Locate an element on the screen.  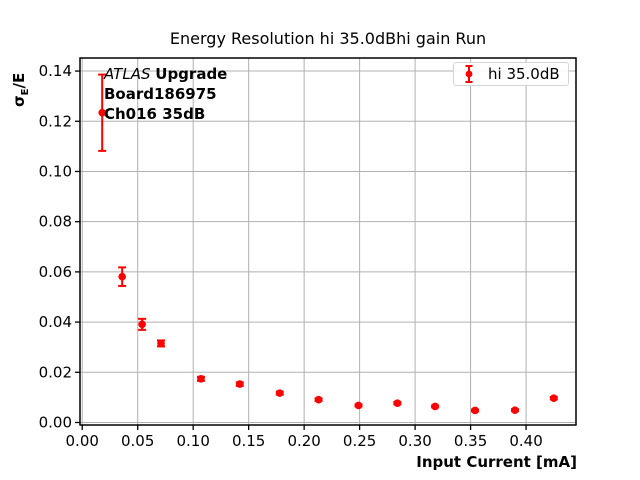
annotation-block: ATLAS Upgrade Board186975 Ch016 35dB is located at coordinates (165, 94).